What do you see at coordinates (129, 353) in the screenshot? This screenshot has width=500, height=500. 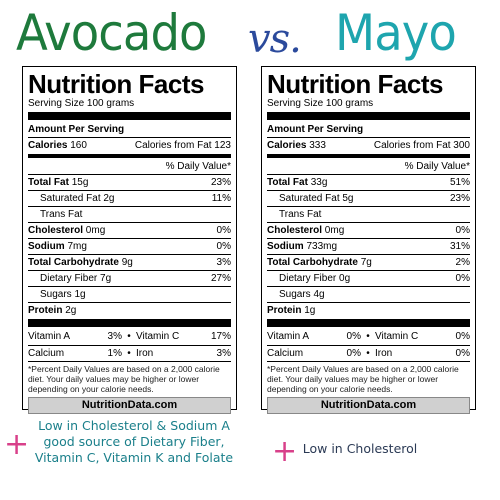 I see `vitamin-row: Calcium 1% • Iron 3%` at bounding box center [129, 353].